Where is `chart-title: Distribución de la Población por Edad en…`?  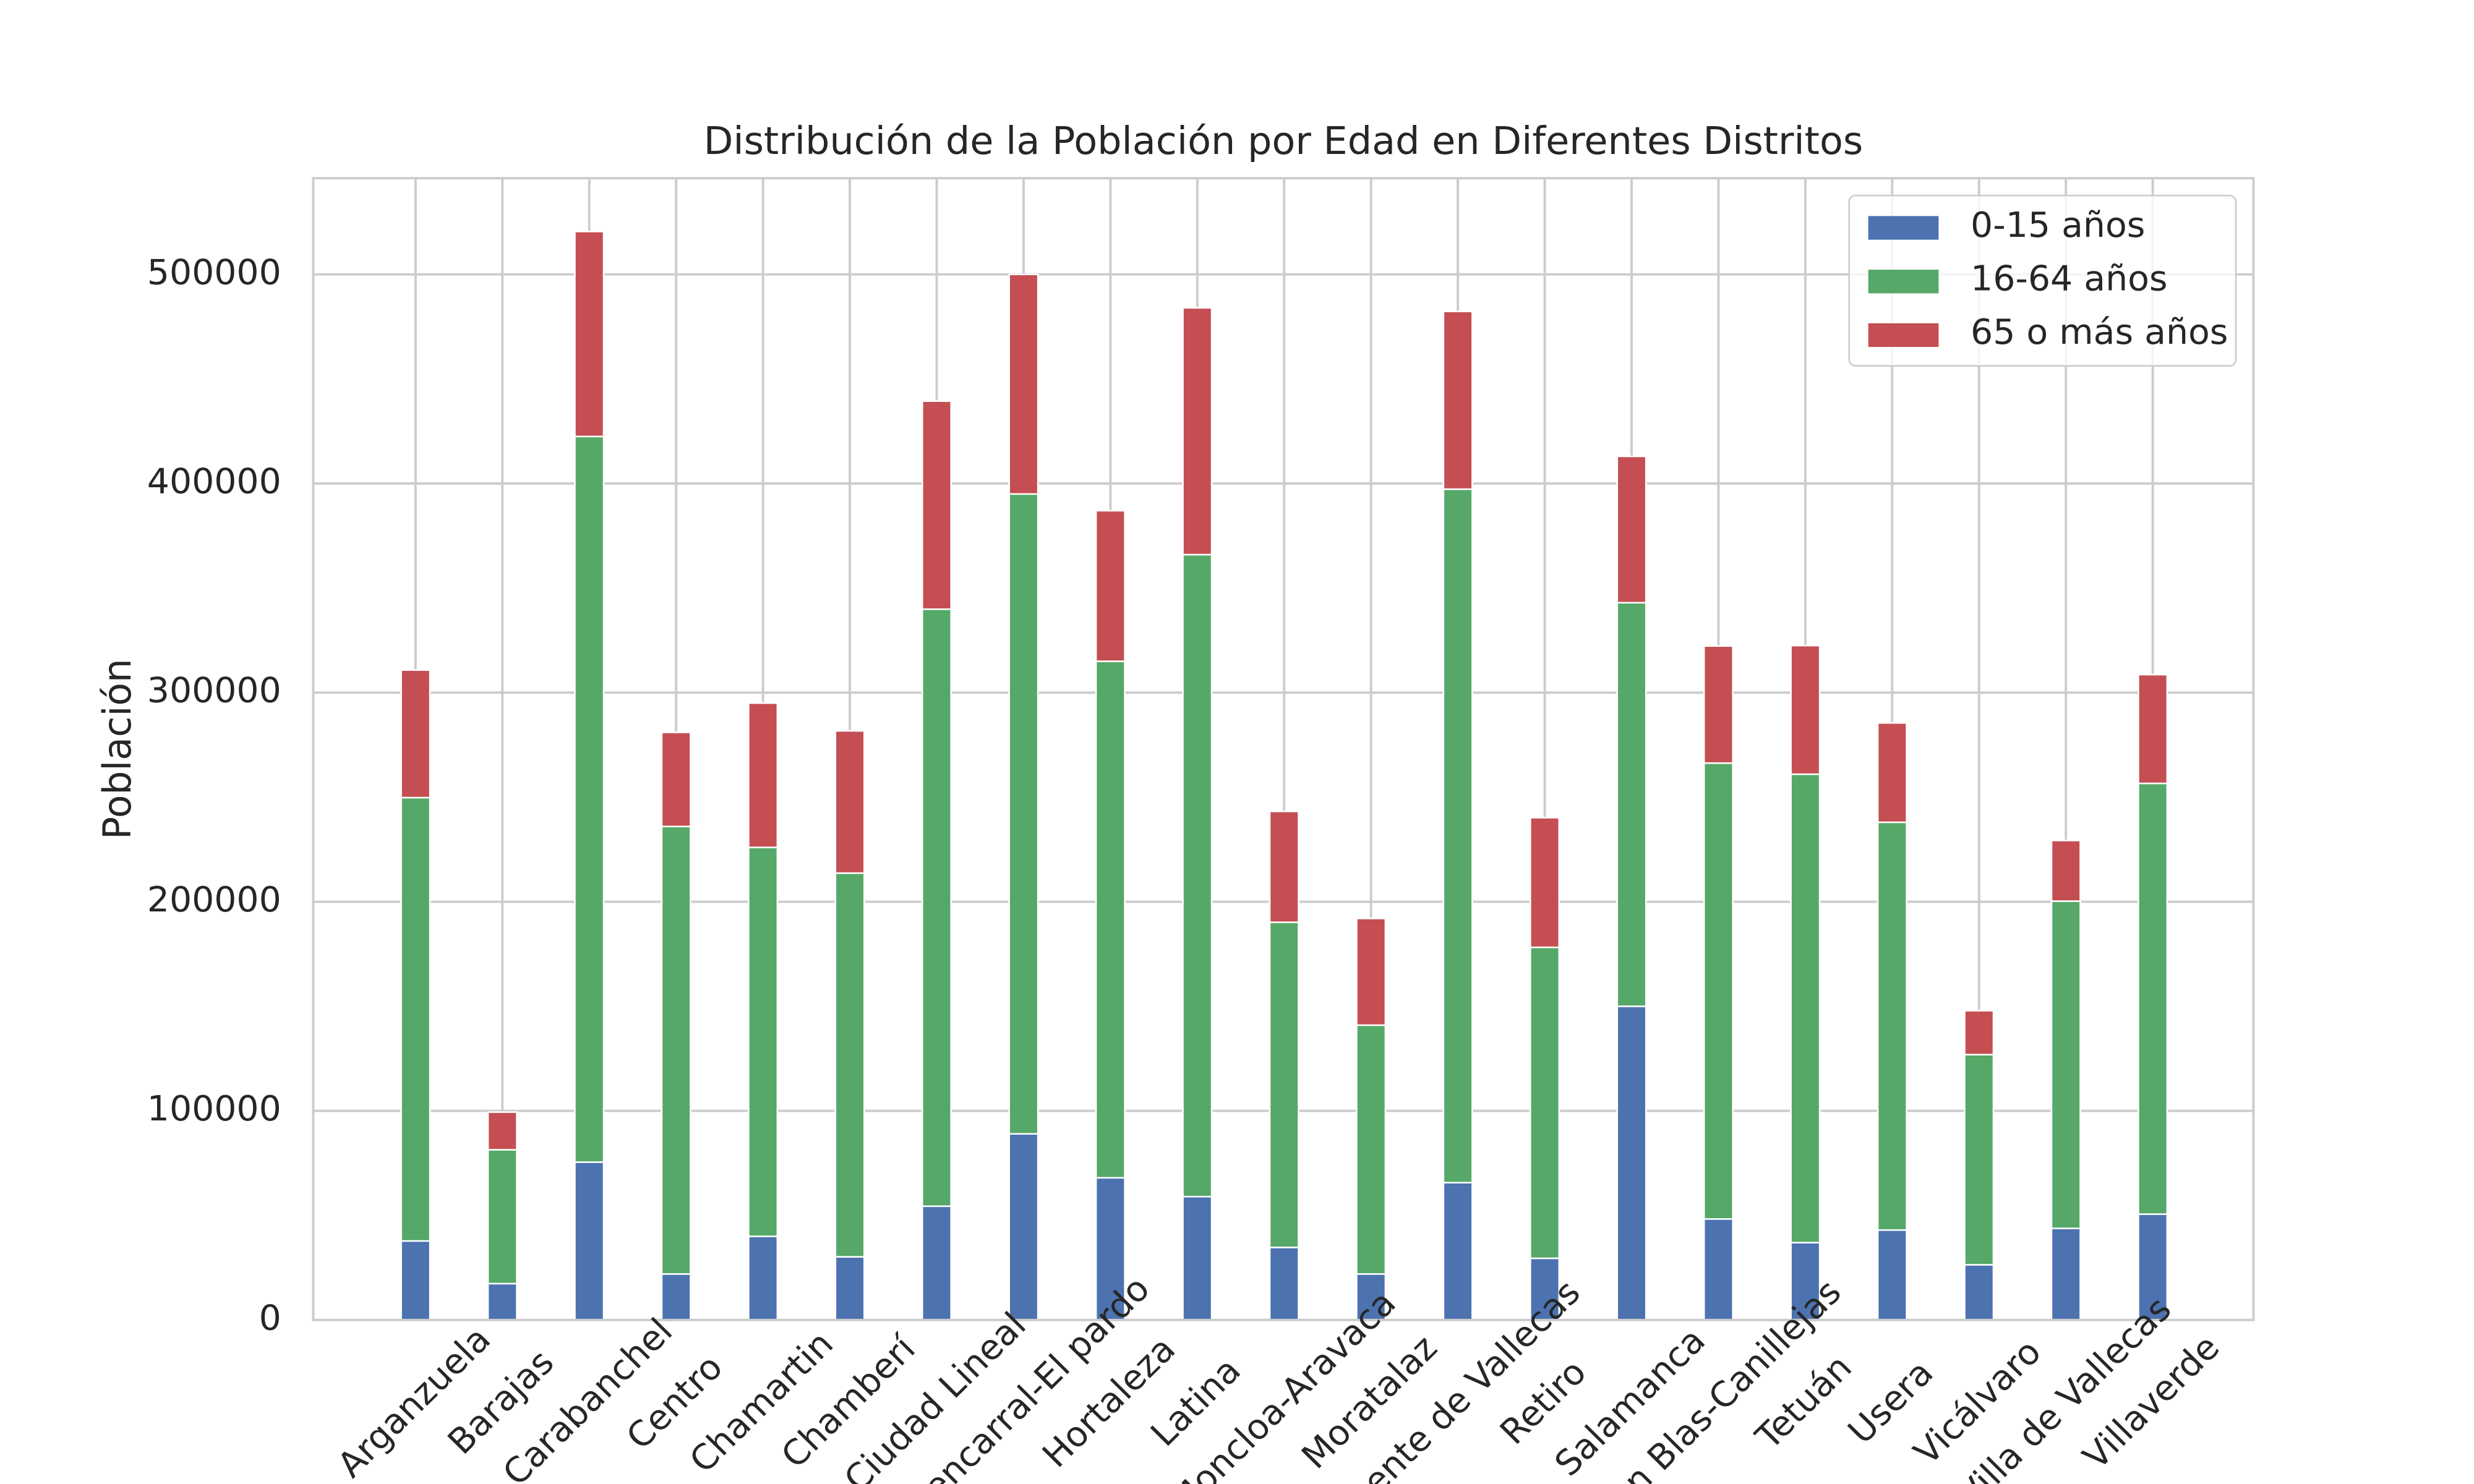
chart-title: Distribución de la Población por Edad en… is located at coordinates (1284, 141).